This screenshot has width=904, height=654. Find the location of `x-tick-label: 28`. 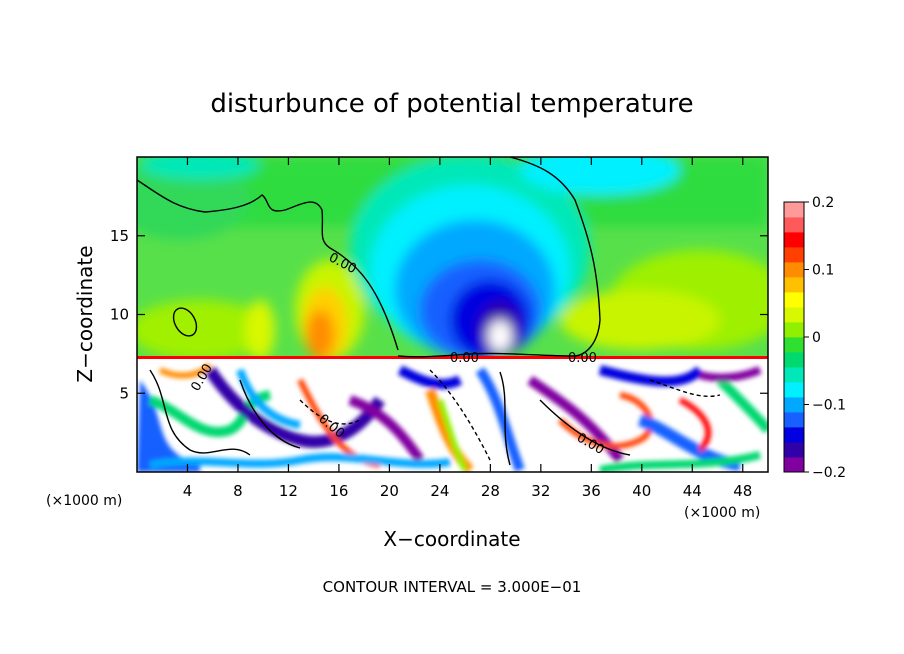

x-tick-label: 28 is located at coordinates (490, 491).